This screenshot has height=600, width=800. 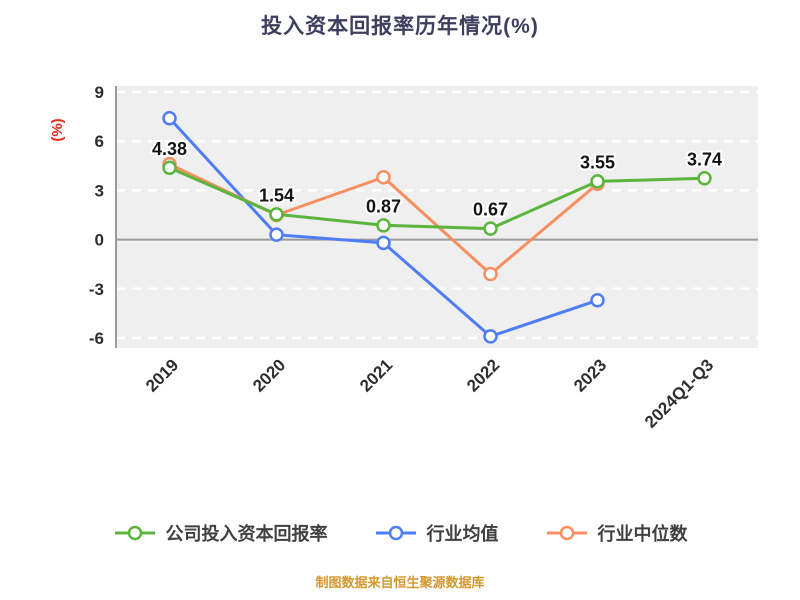 I want to click on legend-item-2: 行业中位数, so click(x=616, y=533).